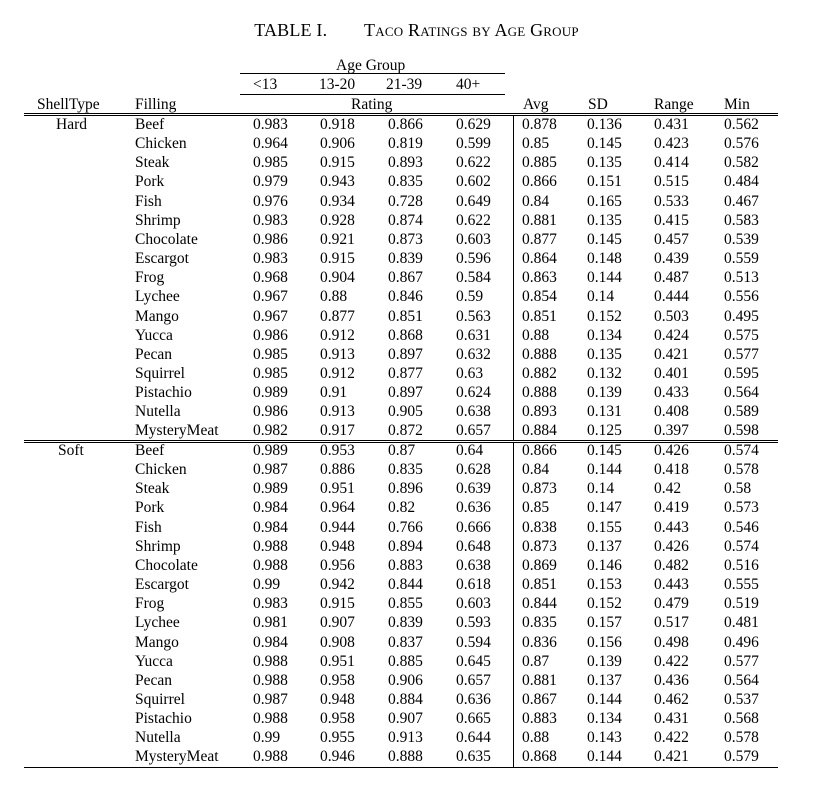 The image size is (833, 805). I want to click on value-cell: 0.519, so click(741, 604).